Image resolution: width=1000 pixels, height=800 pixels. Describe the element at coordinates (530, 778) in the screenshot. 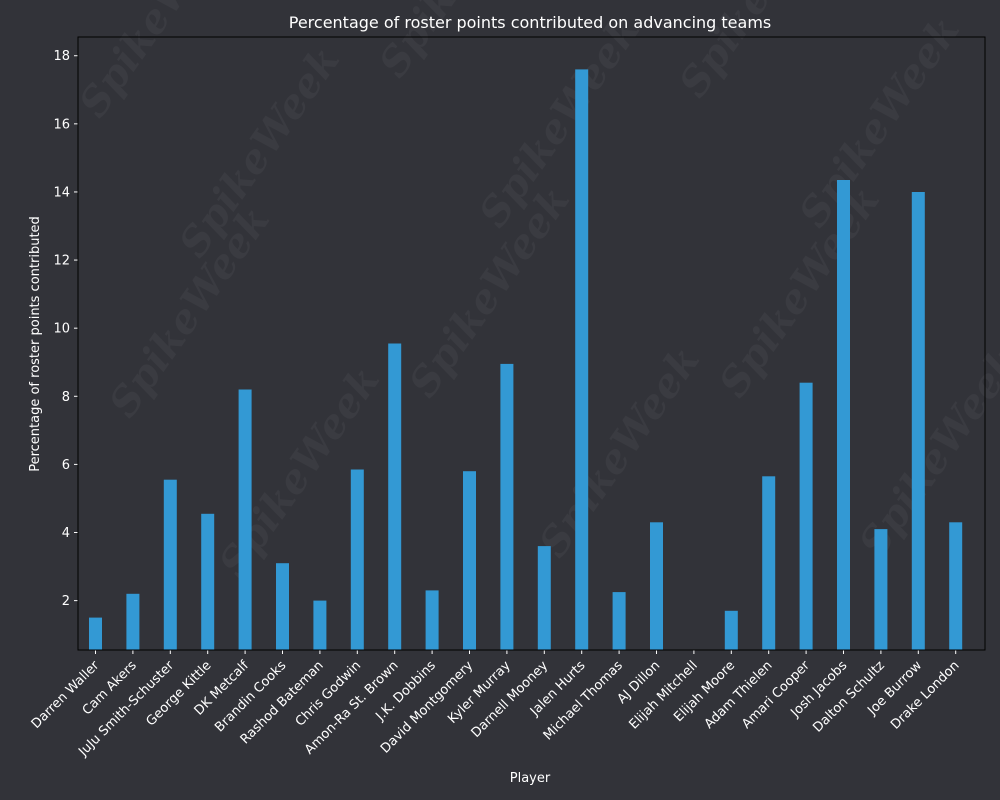

I see `x-axis-title: Player` at that location.